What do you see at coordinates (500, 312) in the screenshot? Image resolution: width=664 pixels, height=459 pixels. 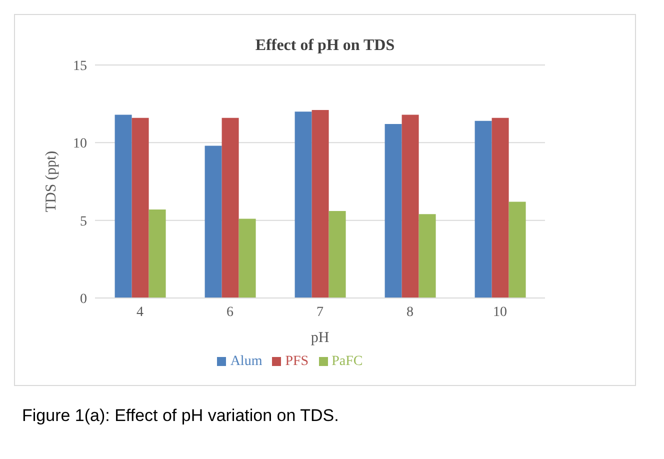 I see `x-tick-label: 10` at bounding box center [500, 312].